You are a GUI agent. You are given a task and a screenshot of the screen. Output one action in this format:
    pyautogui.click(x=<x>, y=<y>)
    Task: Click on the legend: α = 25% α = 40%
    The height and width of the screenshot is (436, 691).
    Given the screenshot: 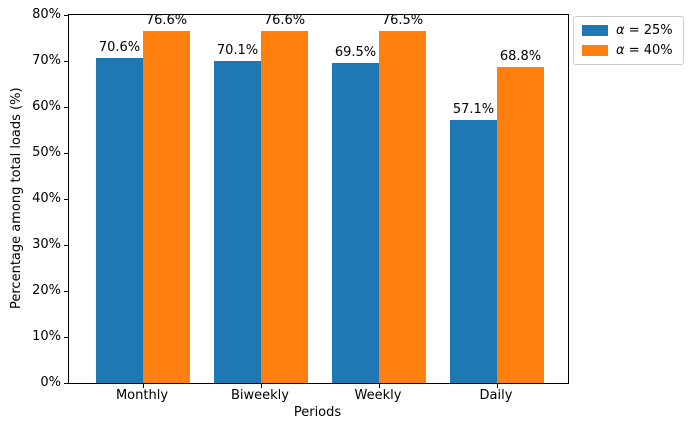 What is the action you would take?
    pyautogui.click(x=628, y=40)
    